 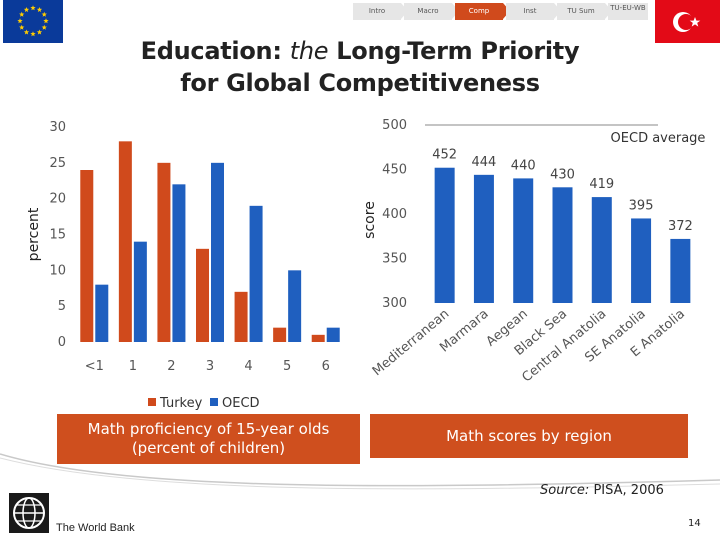 I want to click on tab-label: TU Sum, so click(x=581, y=11).